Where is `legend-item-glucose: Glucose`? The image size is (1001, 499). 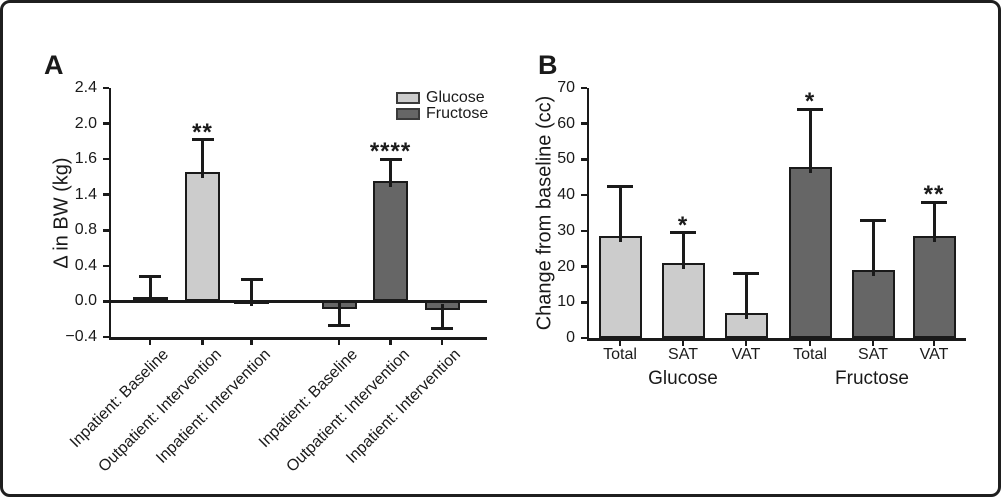
legend-item-glucose: Glucose is located at coordinates (442, 97).